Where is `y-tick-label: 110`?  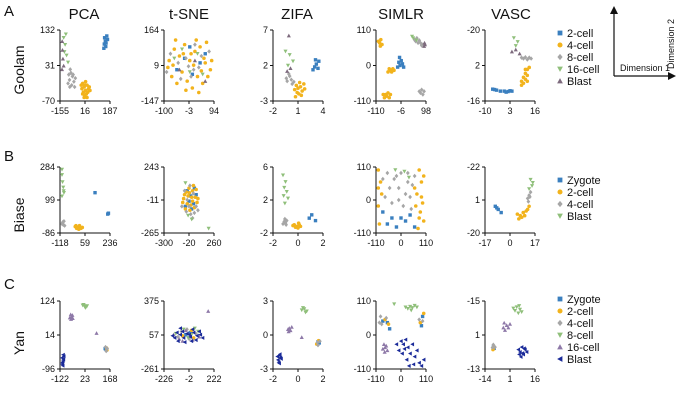
y-tick-label: 110 is located at coordinates (364, 30).